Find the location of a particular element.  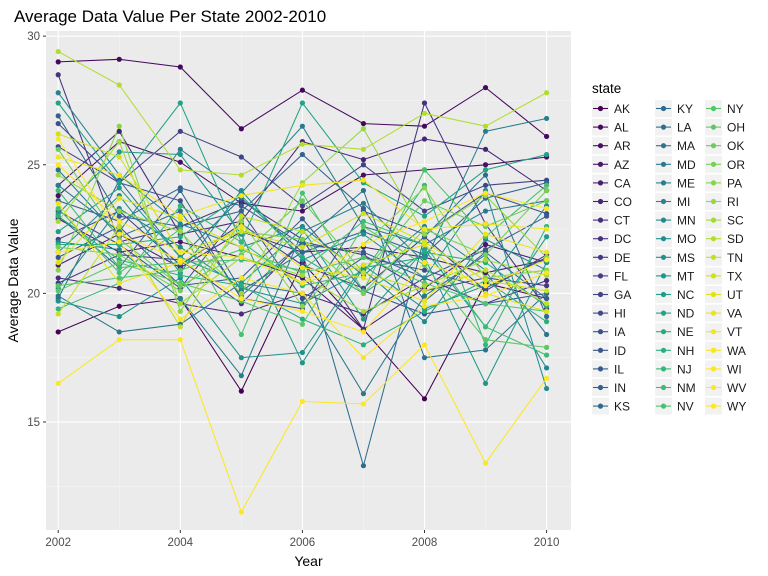

data-point-il is located at coordinates (363, 252).